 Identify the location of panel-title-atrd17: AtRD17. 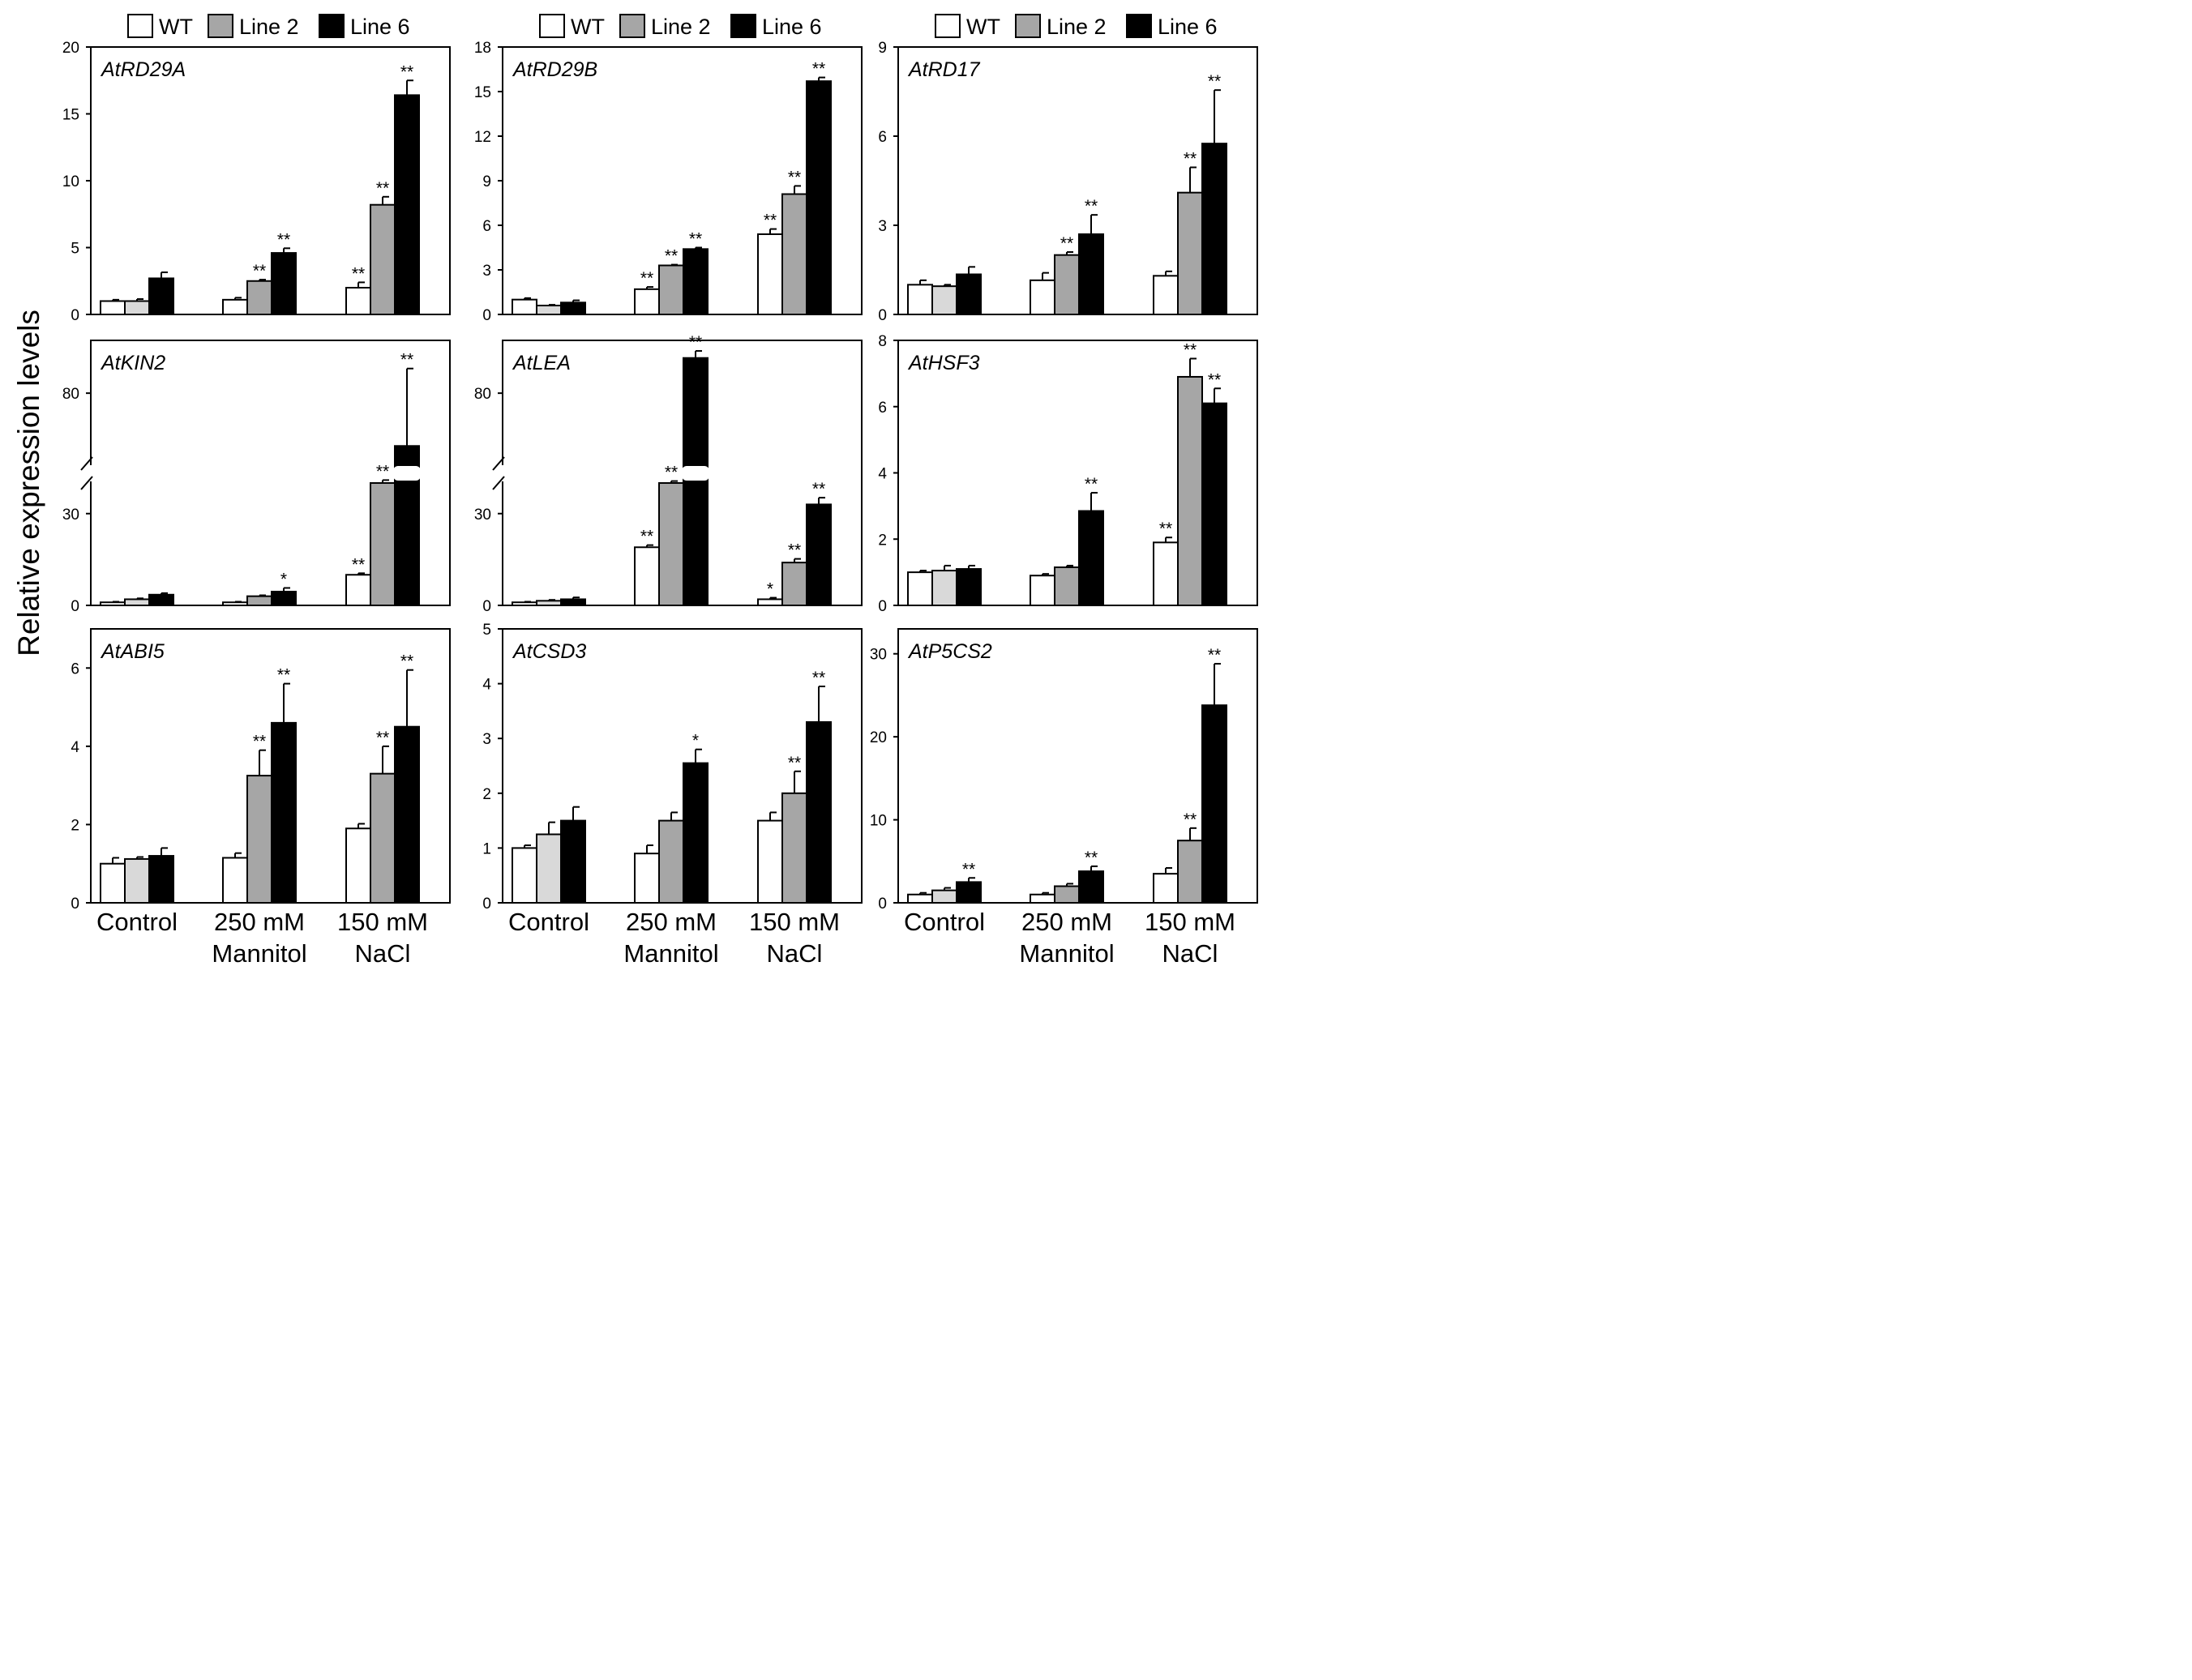
(944, 69).